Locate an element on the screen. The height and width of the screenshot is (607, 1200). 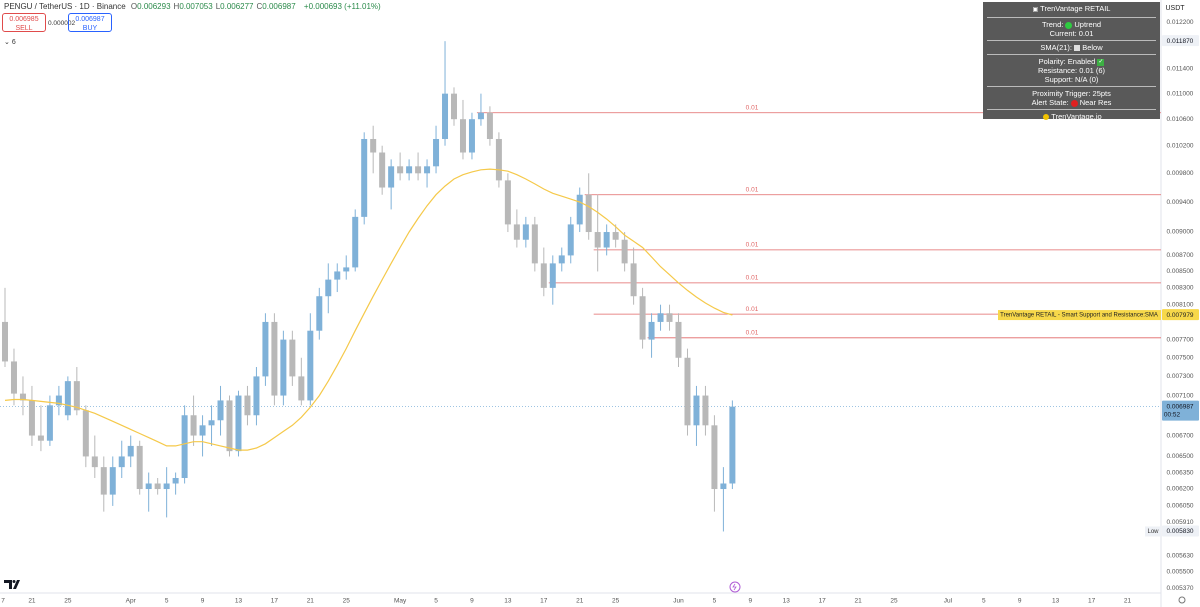
x-tick-label: 7 is located at coordinates (3, 601).